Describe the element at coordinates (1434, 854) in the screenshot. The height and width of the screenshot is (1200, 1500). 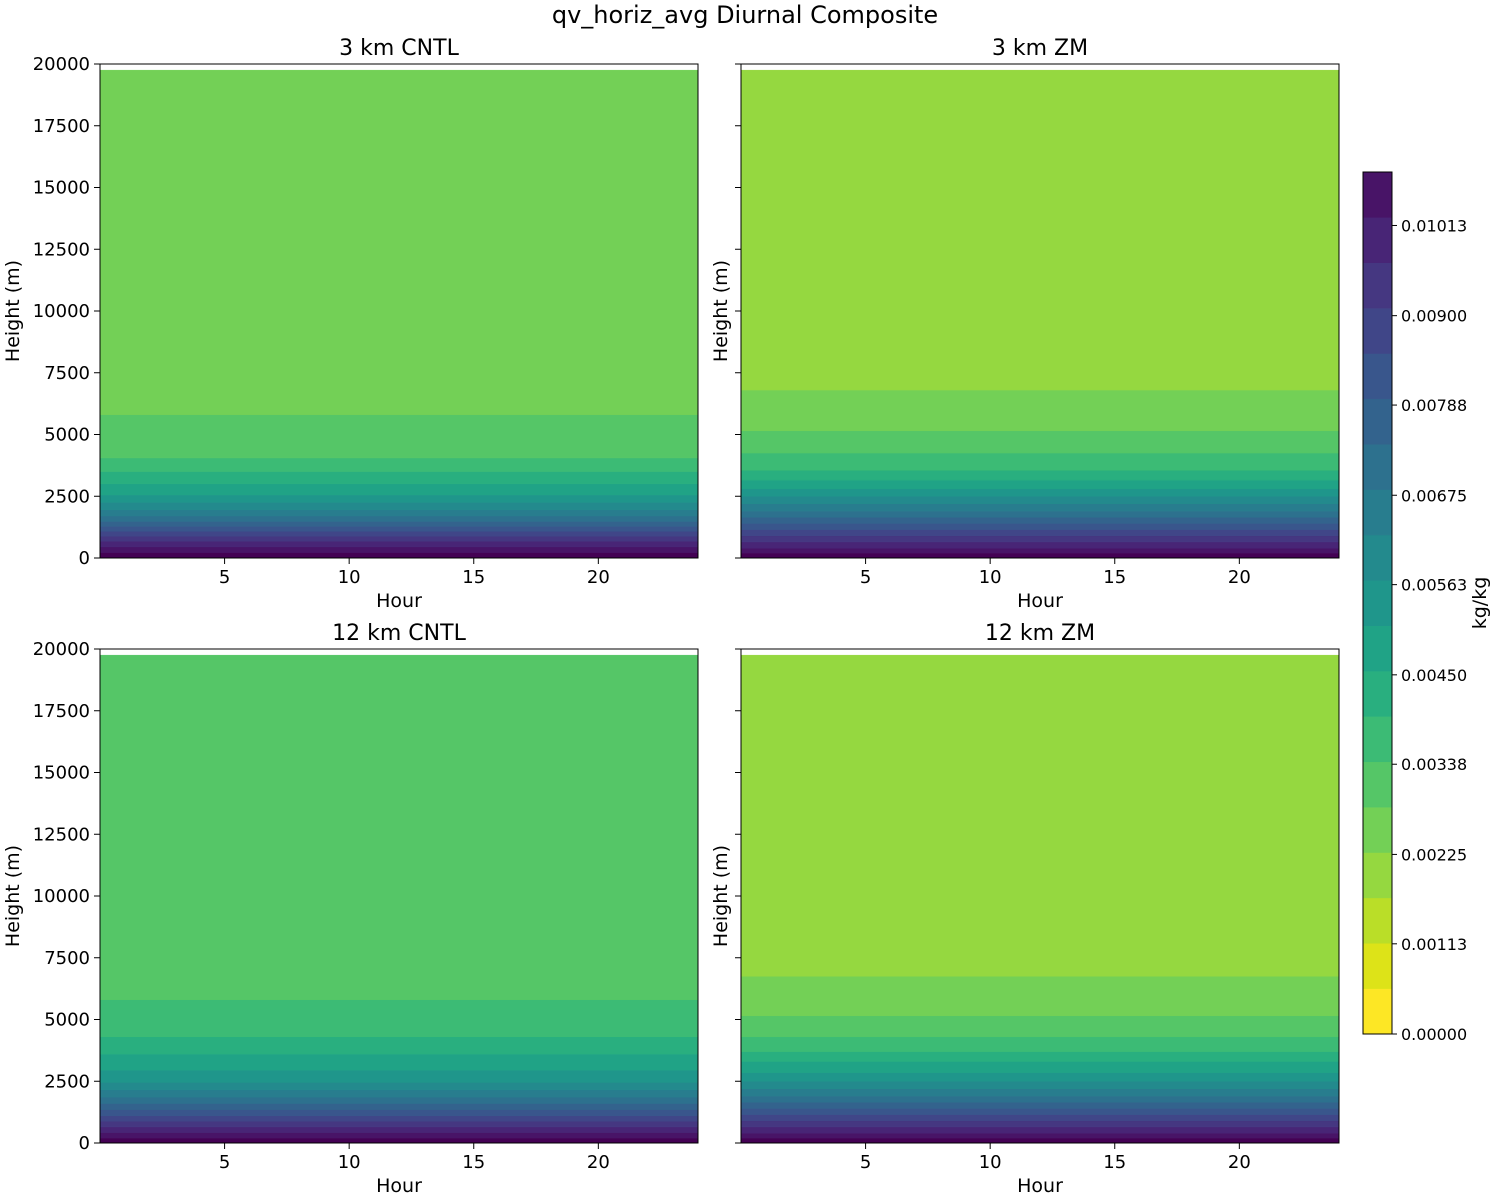
I see `colorbar-tick-label: 0.00225` at that location.